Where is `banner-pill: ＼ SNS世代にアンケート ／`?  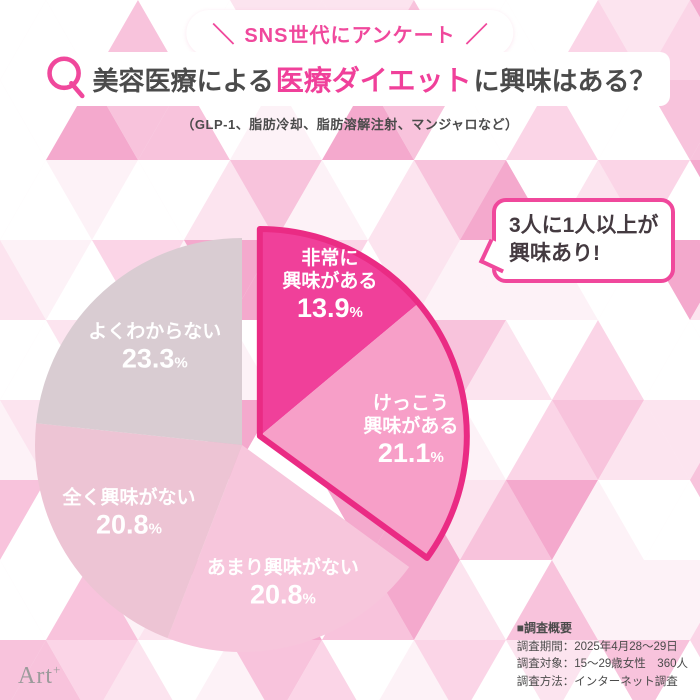 banner-pill: ＼ SNS世代にアンケート ／ is located at coordinates (350, 33).